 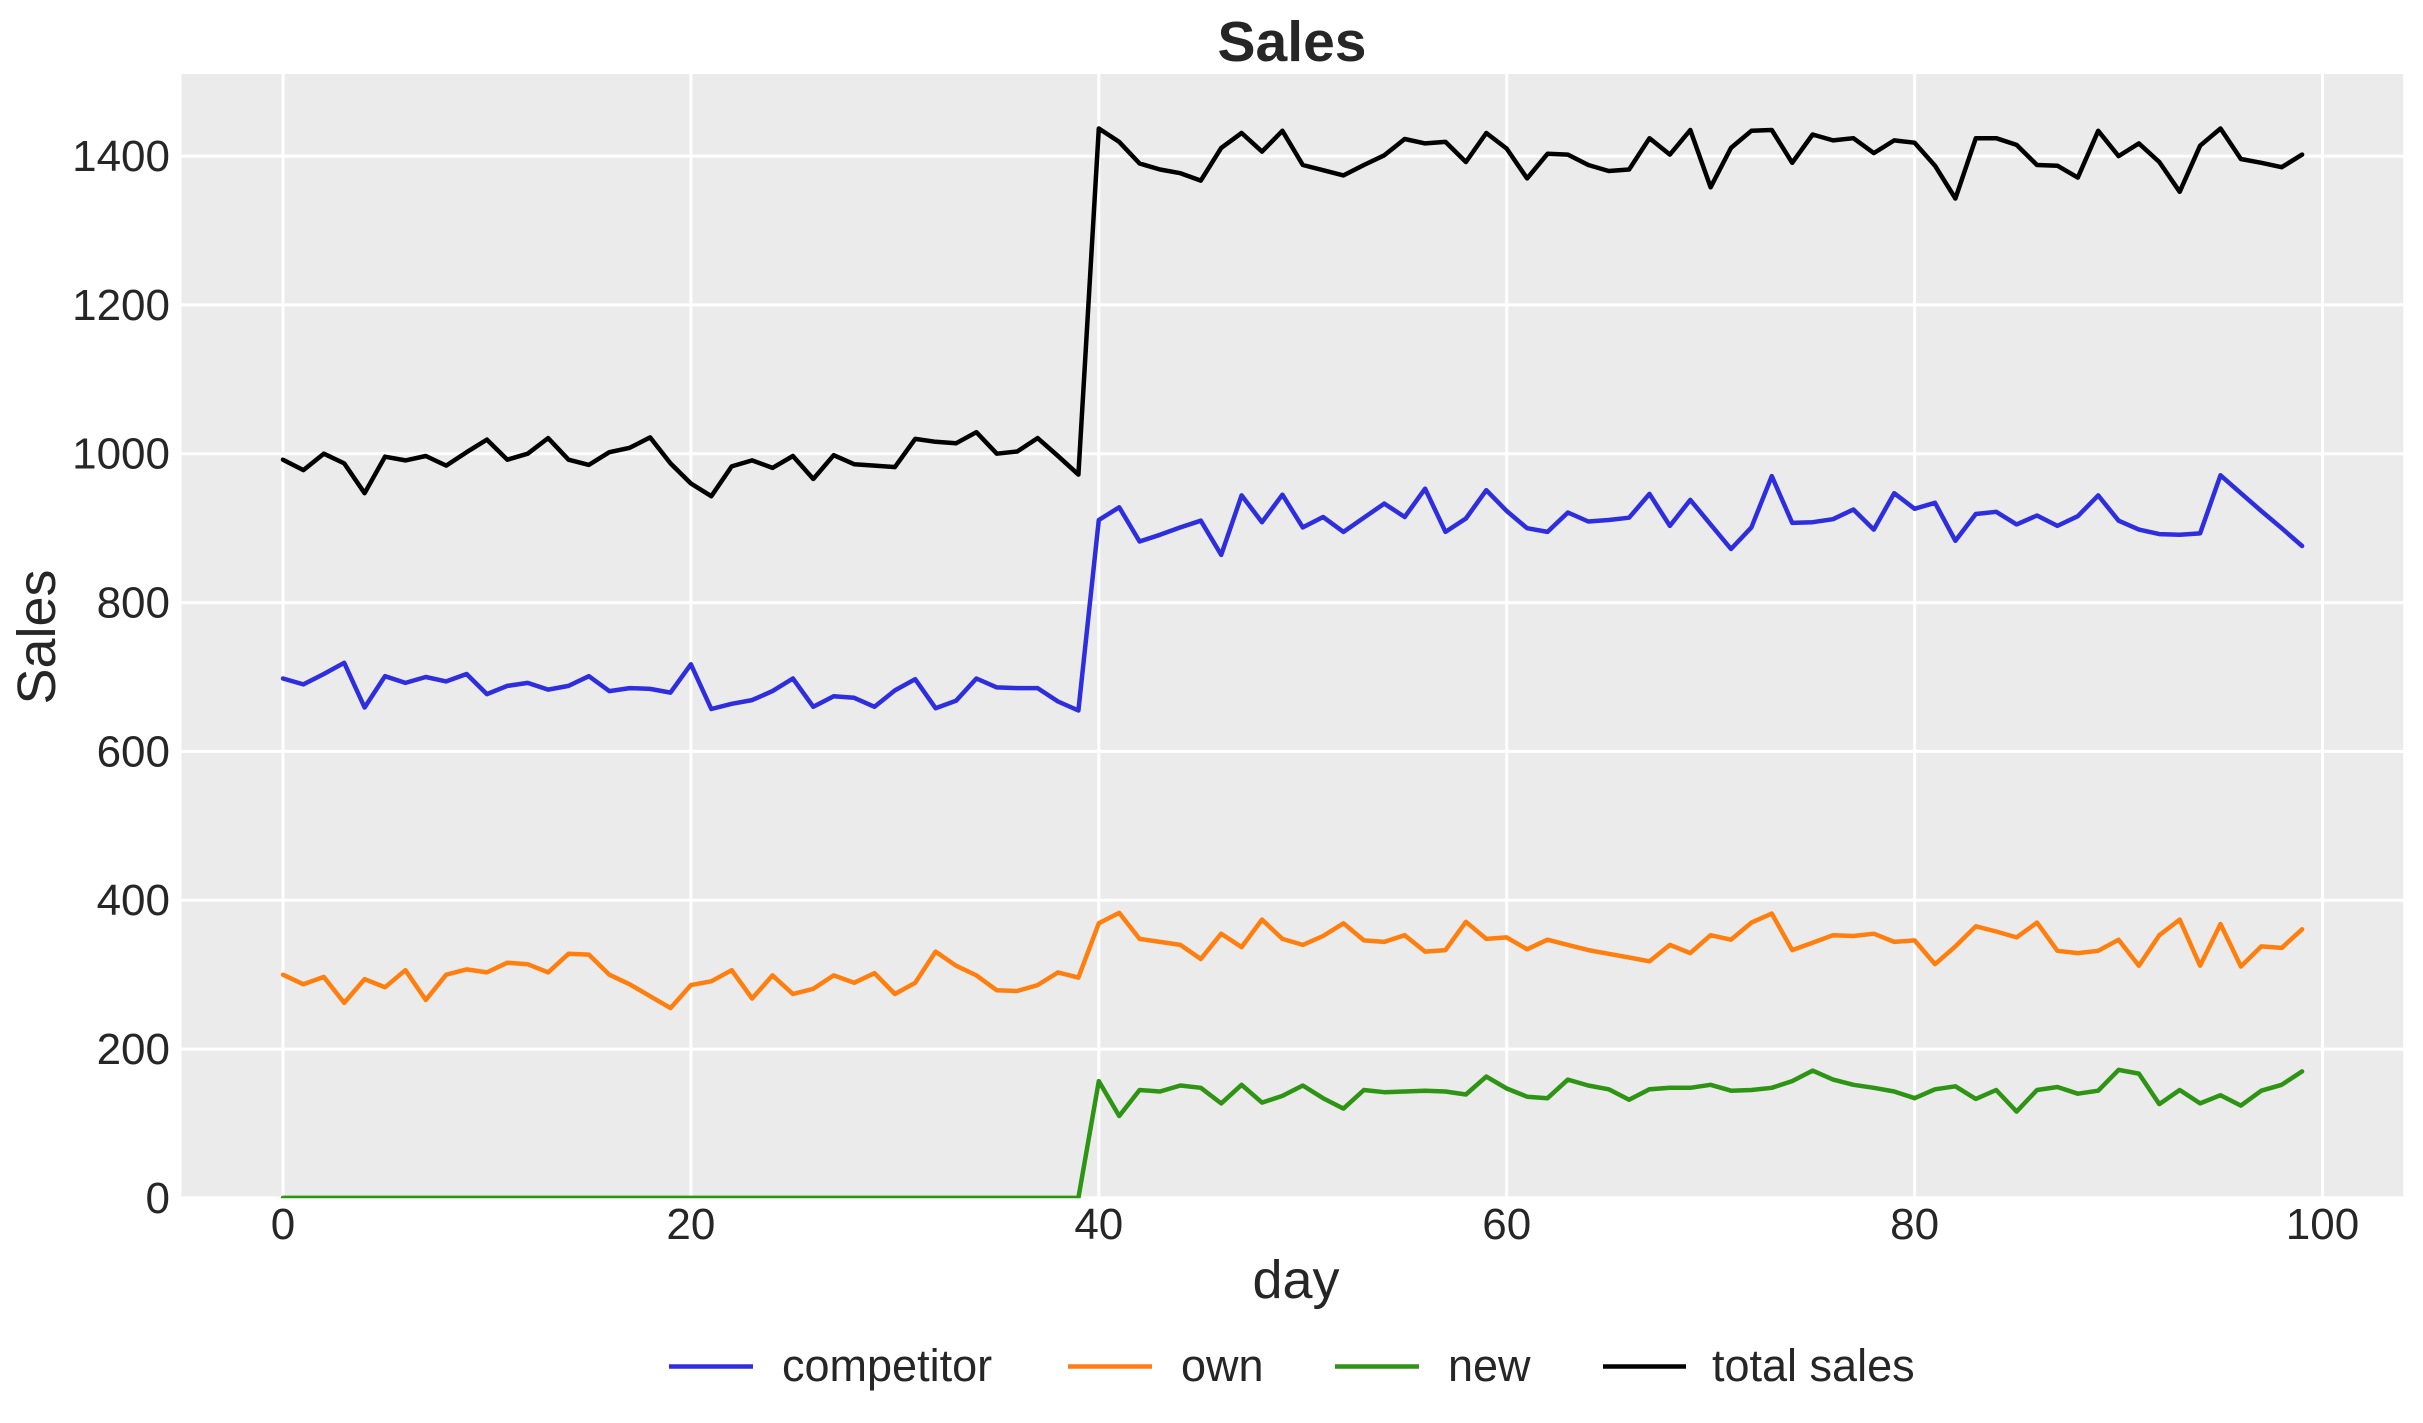 I want to click on svg-text: 1000, so click(x=121, y=454).